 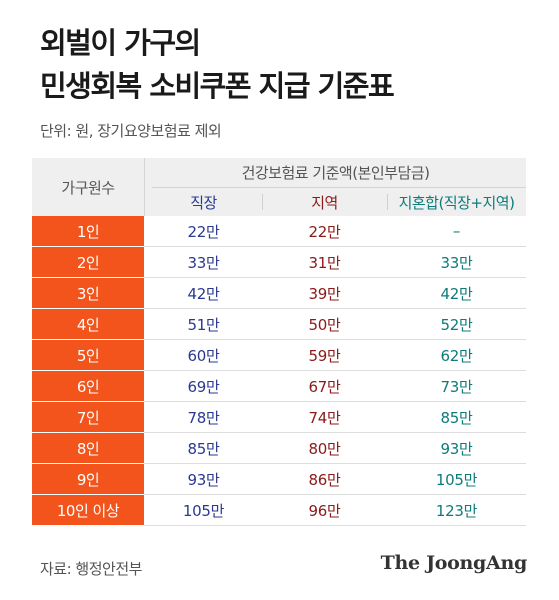 What do you see at coordinates (88, 448) in the screenshot?
I see `household-cell: 8인` at bounding box center [88, 448].